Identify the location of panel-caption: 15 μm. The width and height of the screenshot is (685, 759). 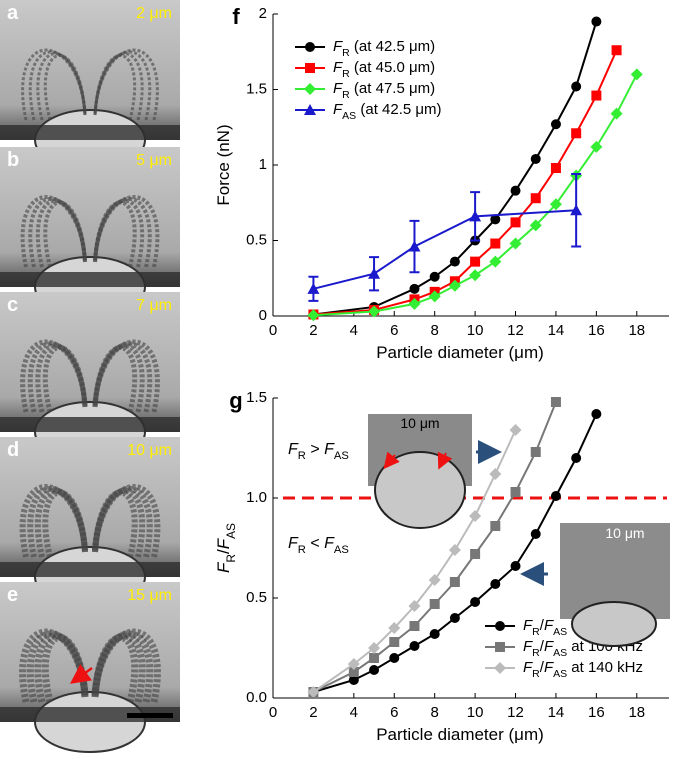
(149, 595).